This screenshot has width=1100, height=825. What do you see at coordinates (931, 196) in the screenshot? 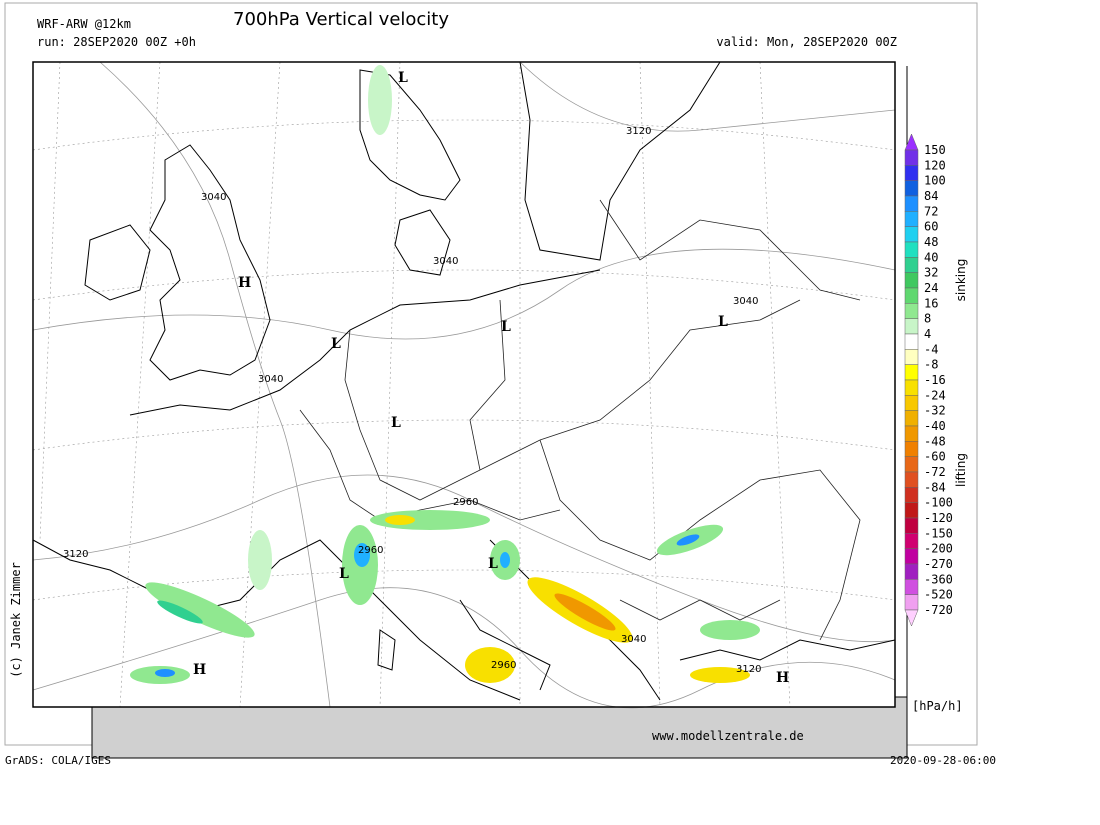
I see `legend-level: 84` at bounding box center [931, 196].